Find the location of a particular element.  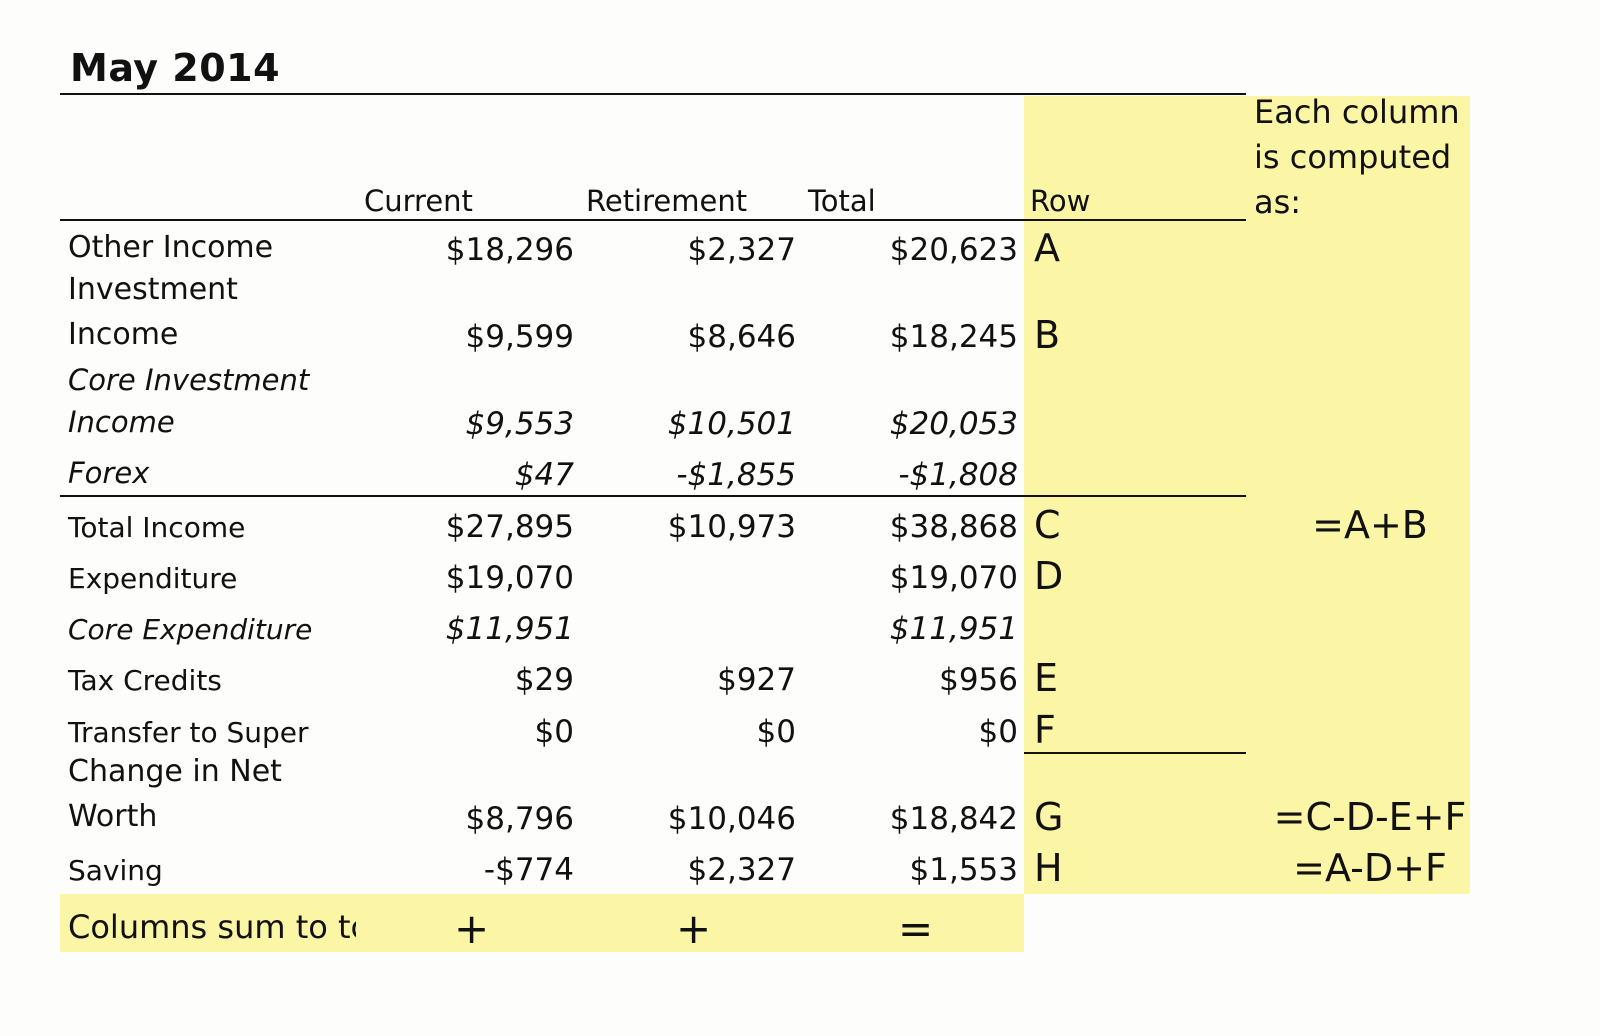

cell-current: $9,599 is located at coordinates (519, 337).